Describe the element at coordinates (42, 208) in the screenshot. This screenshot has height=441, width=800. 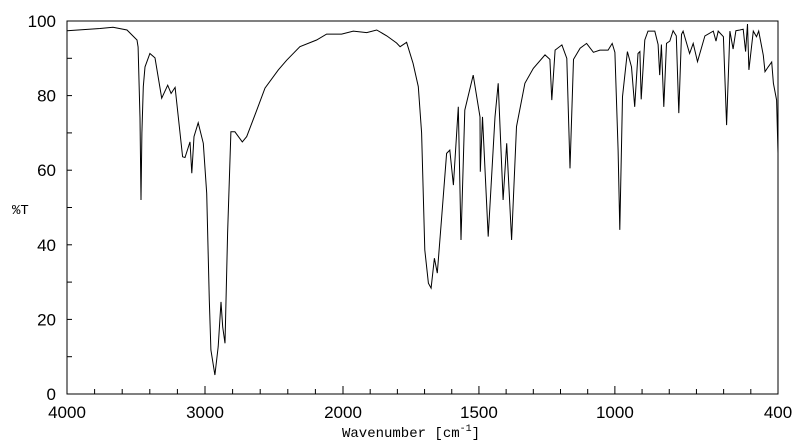
I see `y-tick-labels: 0 20 40 60 80 100` at that location.